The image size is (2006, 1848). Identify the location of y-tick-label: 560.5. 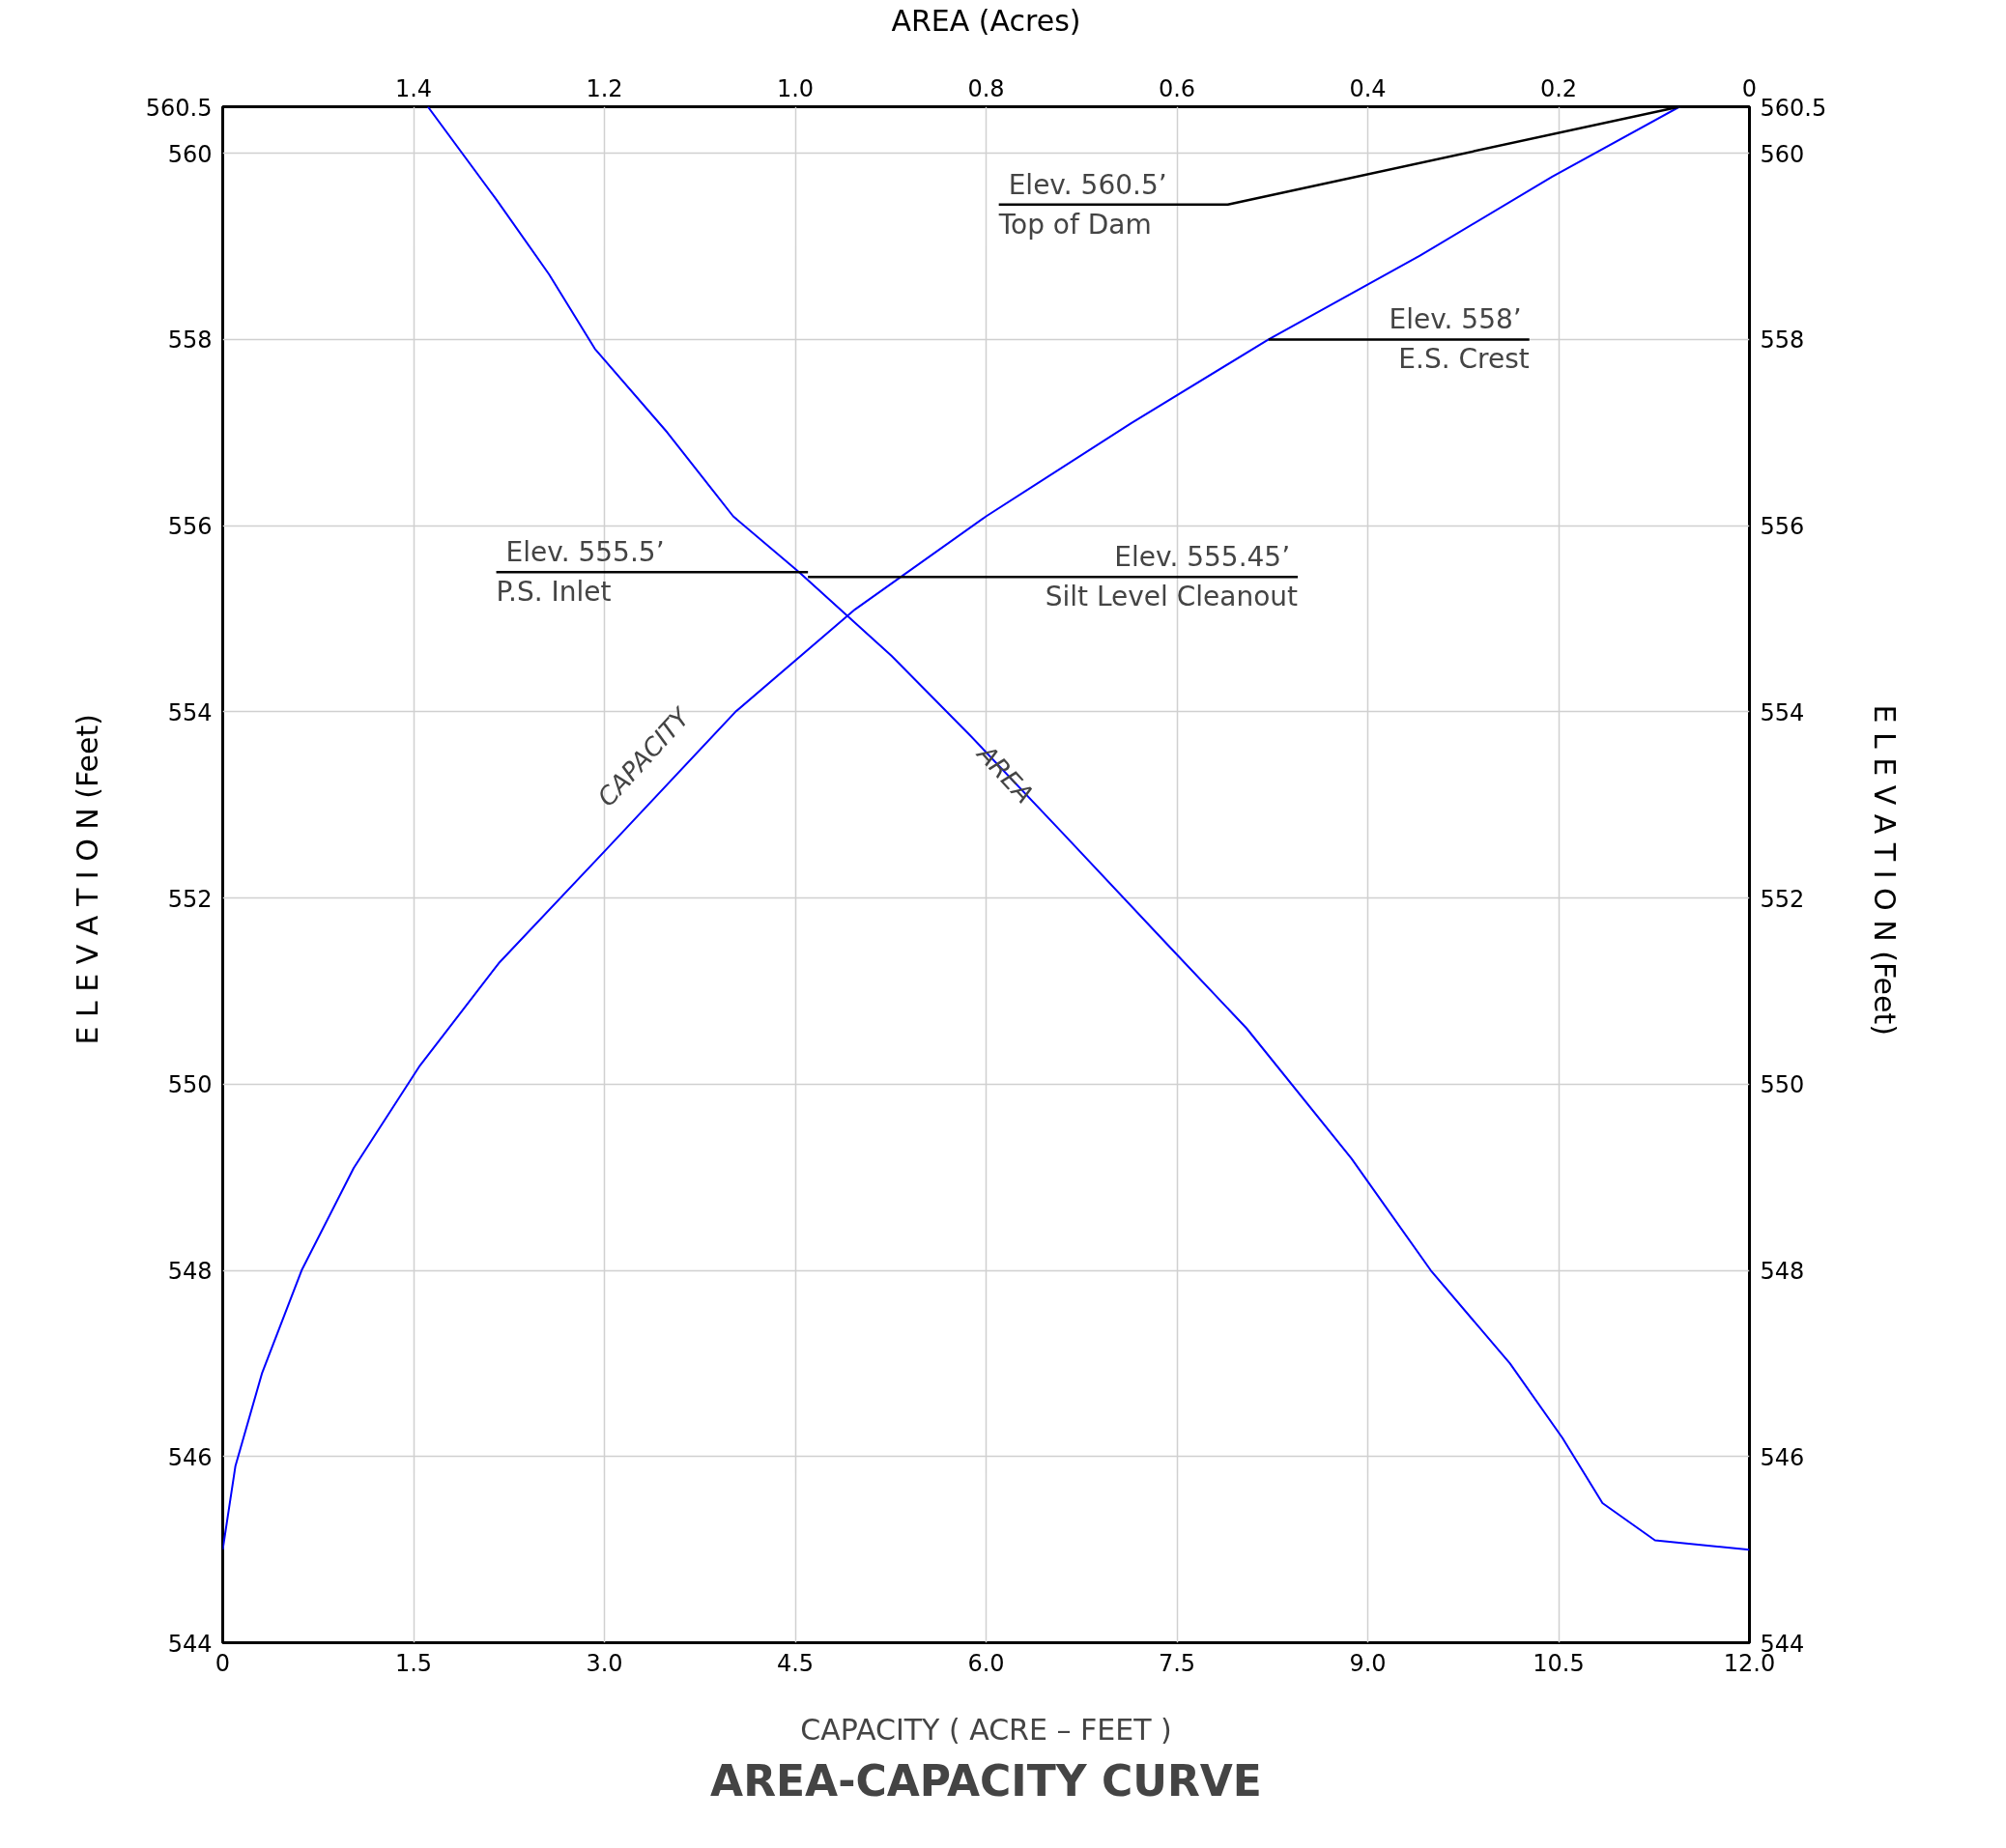
(179, 108).